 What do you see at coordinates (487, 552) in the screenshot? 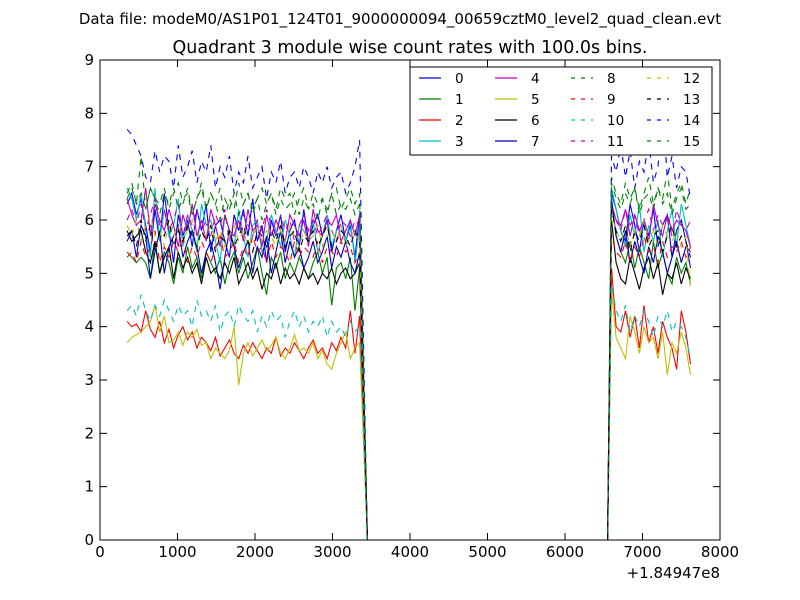
I see `x-tick-label: 5000` at bounding box center [487, 552].